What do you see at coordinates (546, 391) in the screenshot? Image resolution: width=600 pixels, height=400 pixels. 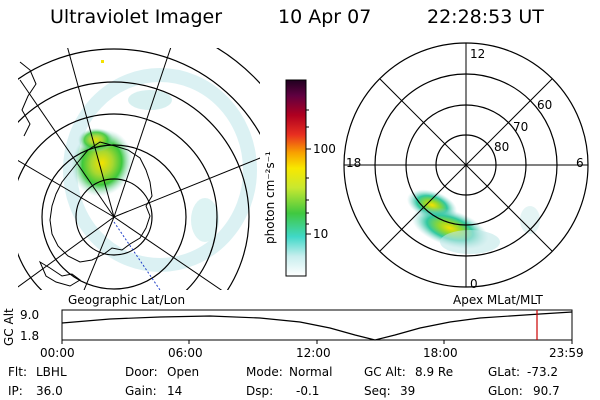 I see `footer-glon-value: 90.7` at bounding box center [546, 391].